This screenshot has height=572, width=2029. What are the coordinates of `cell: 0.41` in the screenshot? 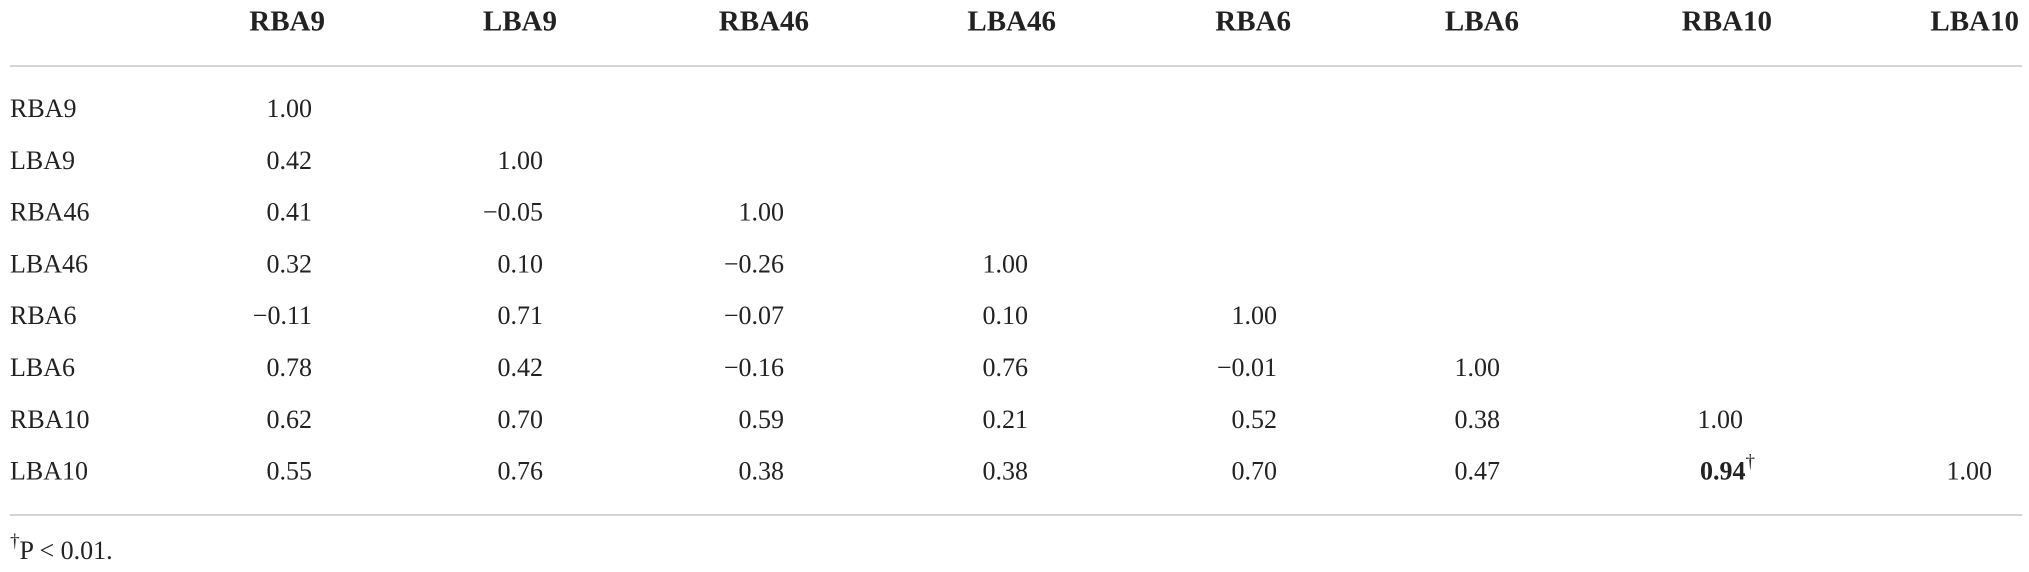 It's located at (290, 212).